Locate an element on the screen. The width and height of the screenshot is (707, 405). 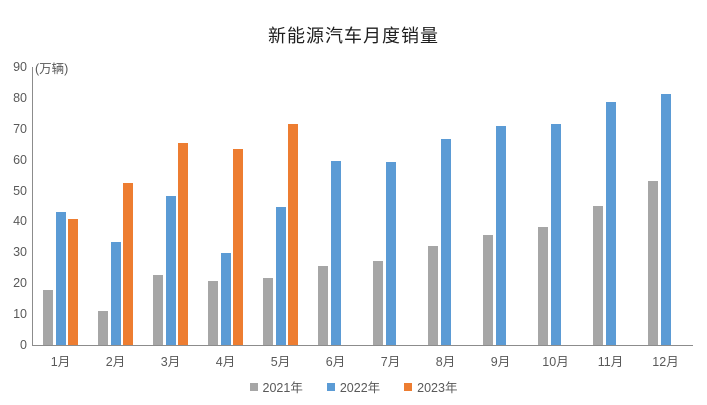
y-axis-tick-0: 0 is located at coordinates (23, 345).